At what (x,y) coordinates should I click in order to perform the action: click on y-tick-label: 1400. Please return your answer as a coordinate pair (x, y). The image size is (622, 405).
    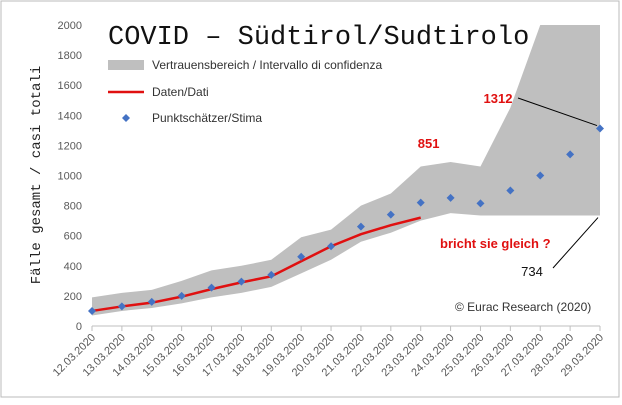
    Looking at the image, I should click on (70, 116).